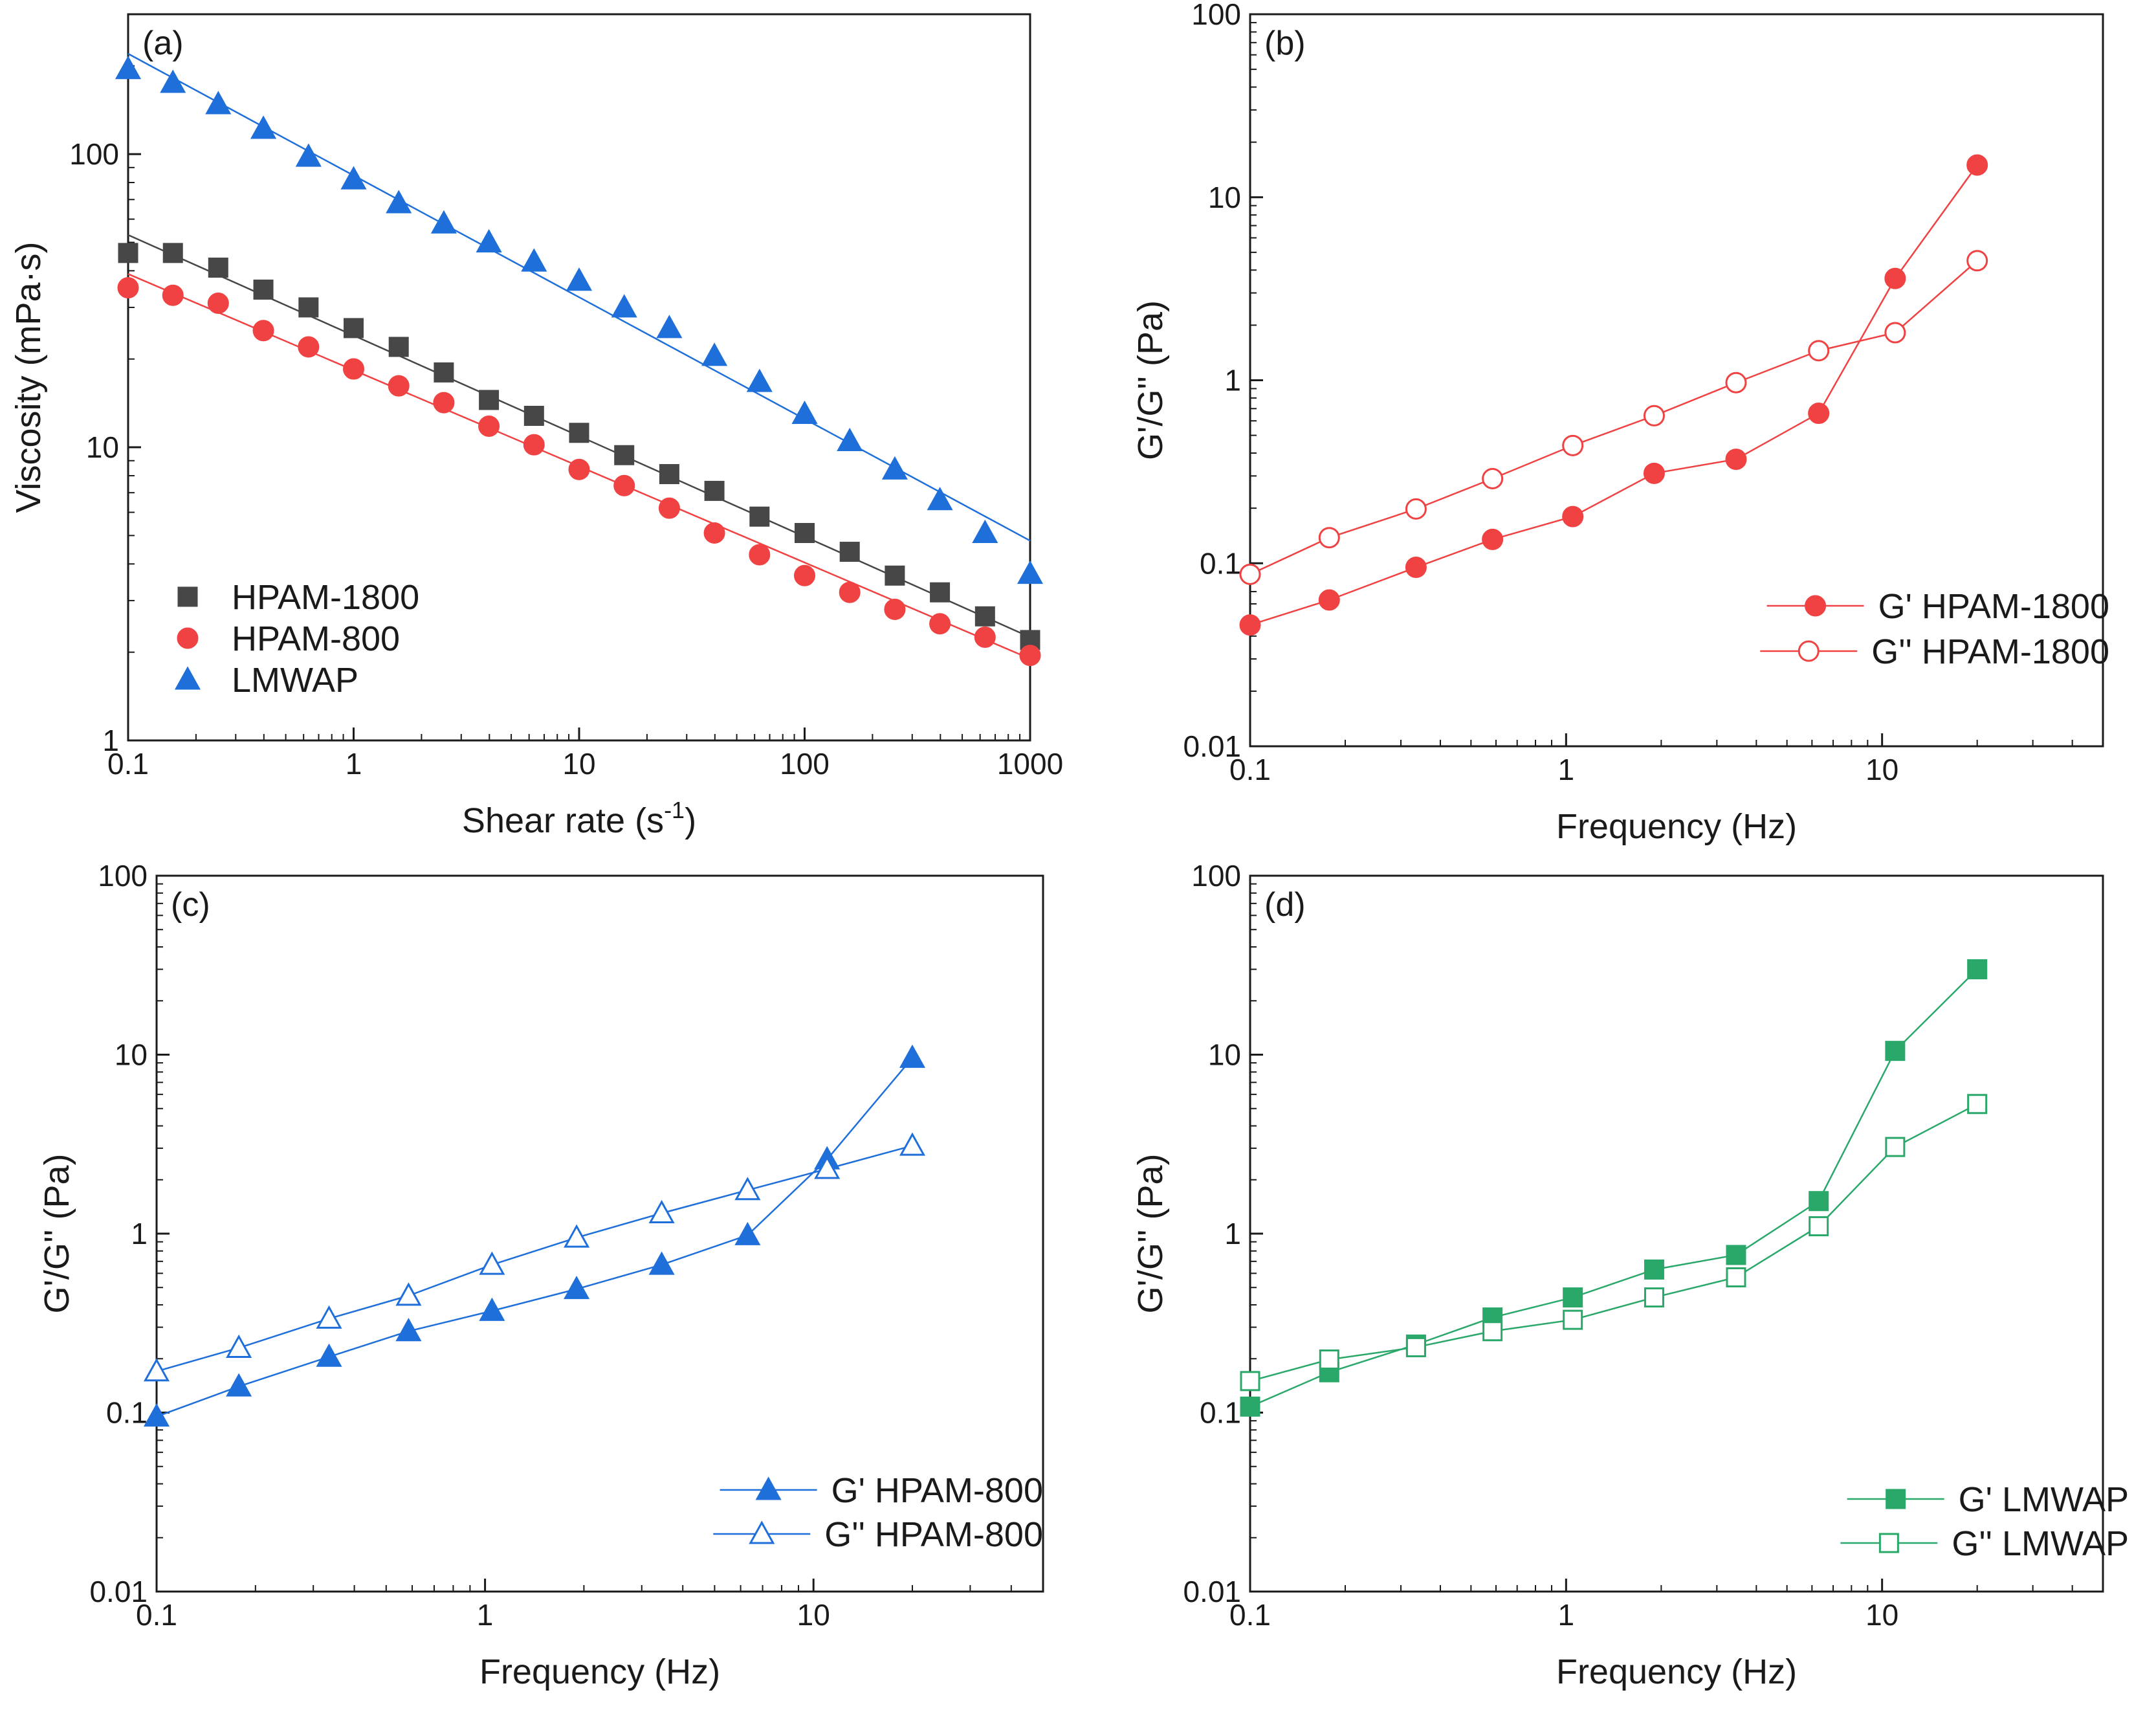 This screenshot has height=1710, width=2156. I want to click on legend-label: G'' LMWAP, so click(2040, 1543).